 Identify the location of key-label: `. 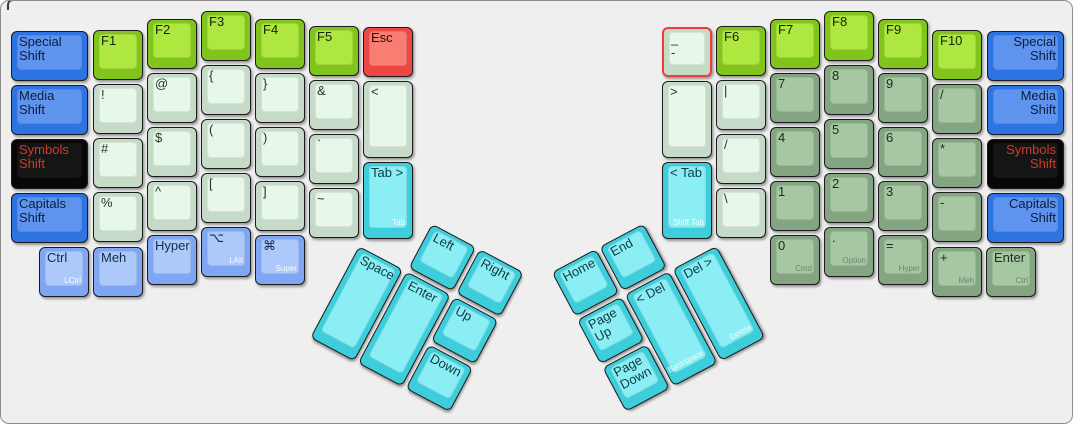
(319, 144).